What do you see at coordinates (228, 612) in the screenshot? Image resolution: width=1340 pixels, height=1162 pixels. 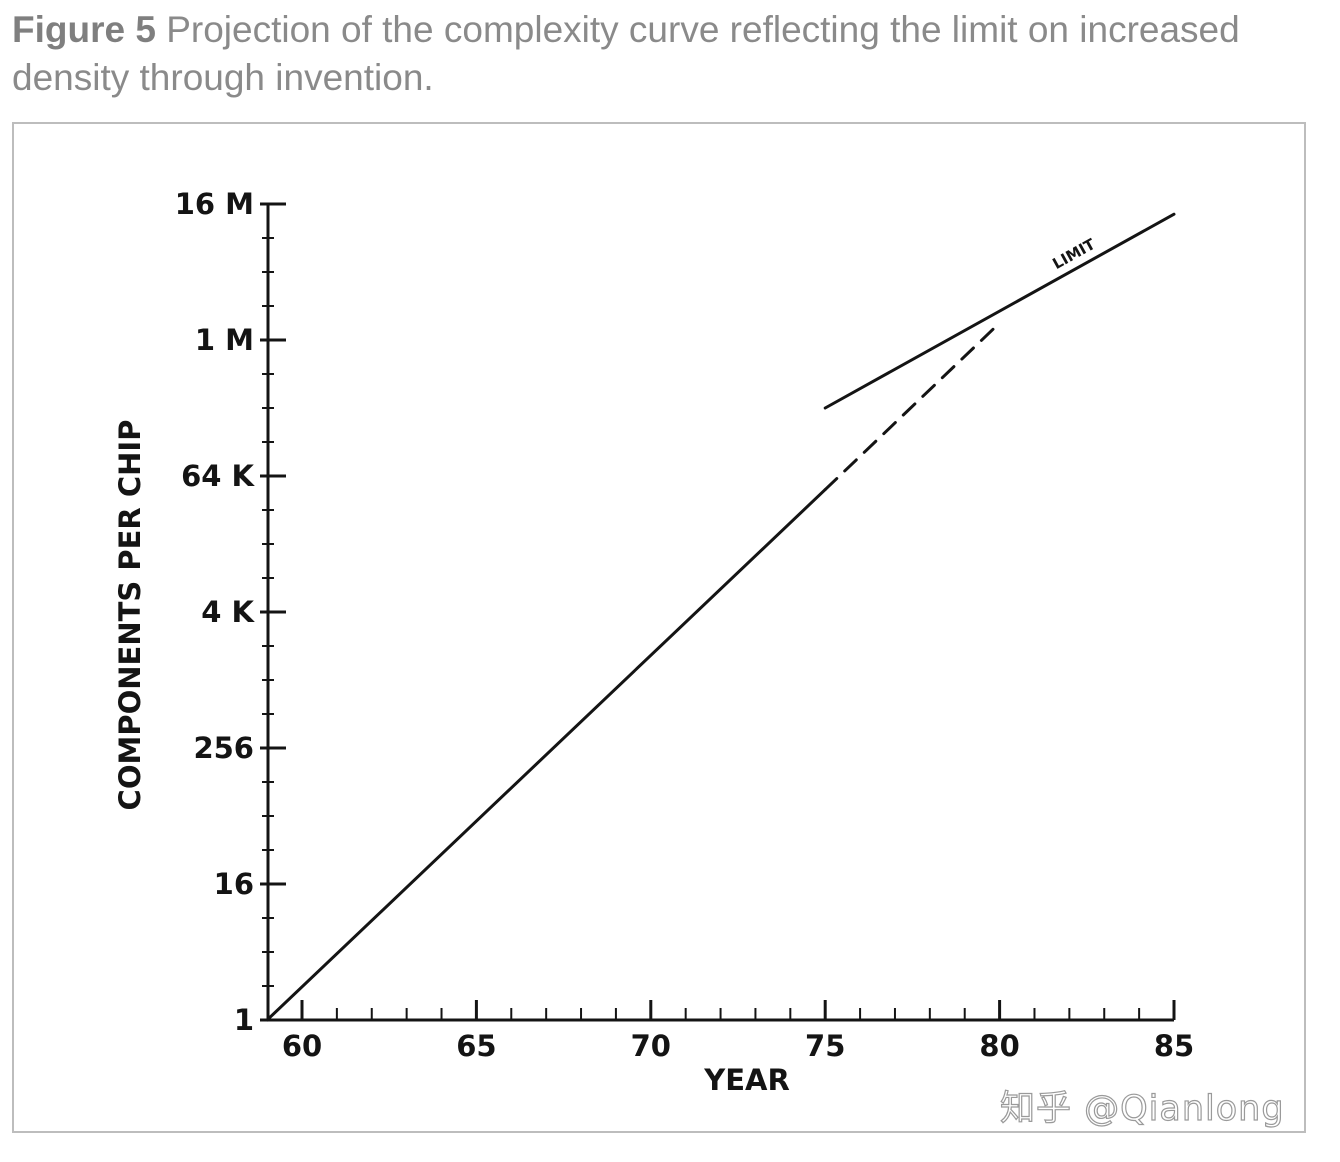 I see `y-tick-label: 4 K` at bounding box center [228, 612].